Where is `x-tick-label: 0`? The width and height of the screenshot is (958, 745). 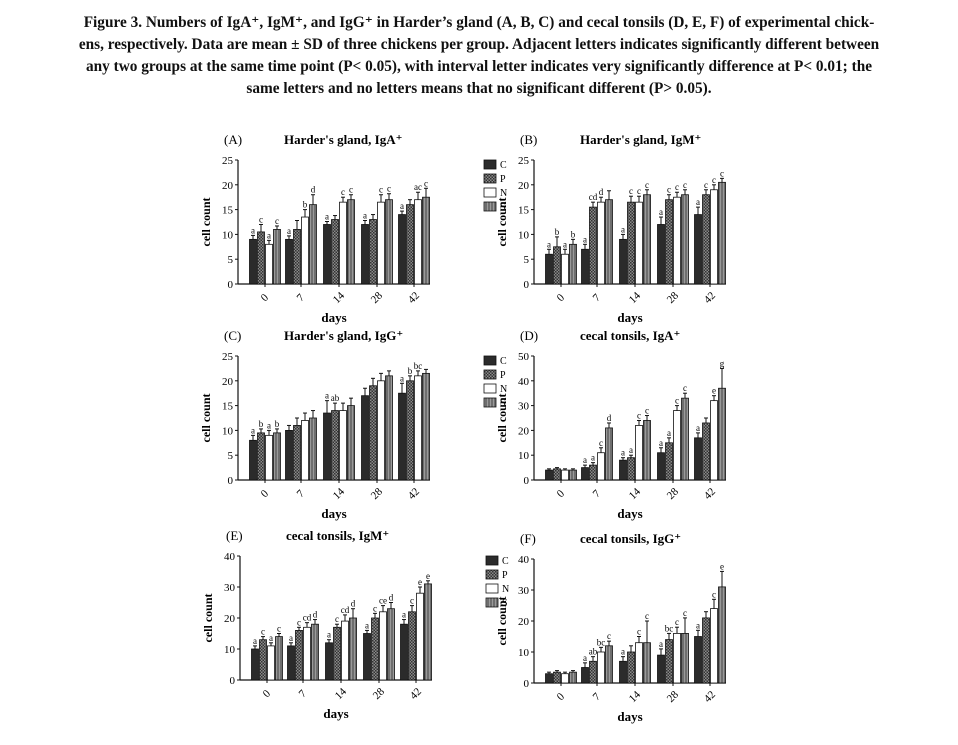 x-tick-label: 0 is located at coordinates (561, 493).